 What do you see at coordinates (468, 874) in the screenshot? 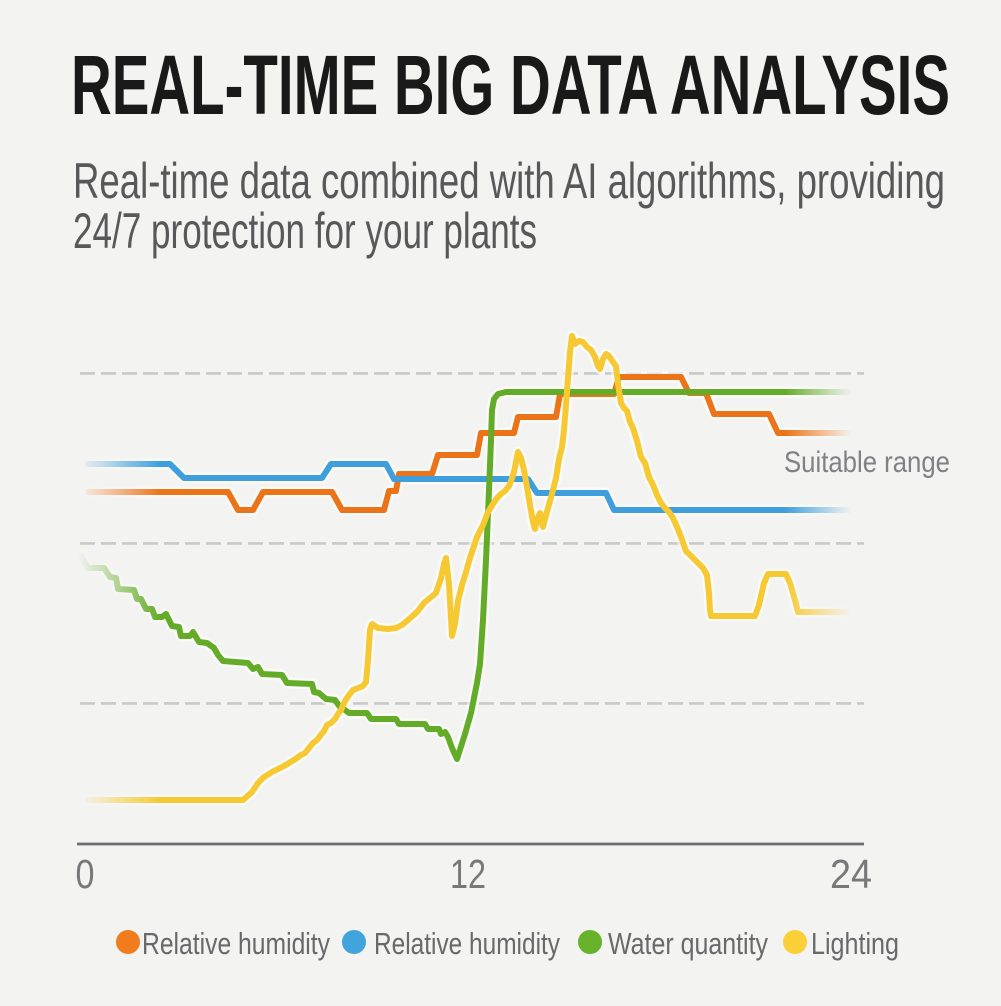
I see `x-tick-label-12: 12` at bounding box center [468, 874].